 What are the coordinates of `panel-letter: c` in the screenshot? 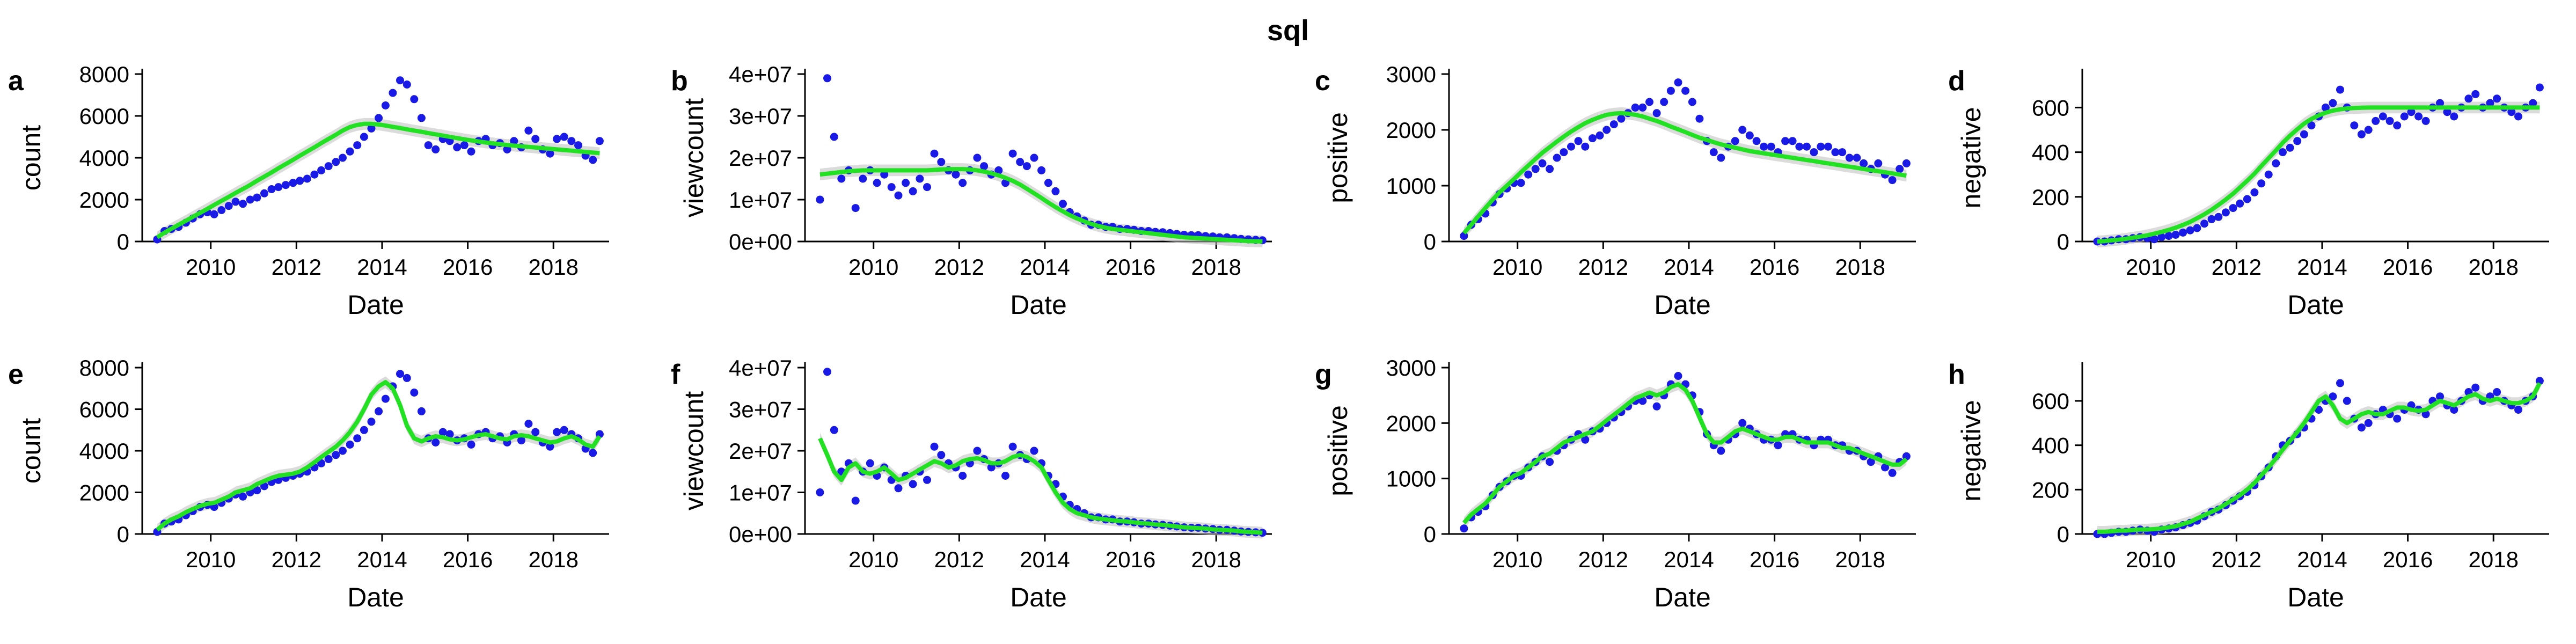 It's located at (1322, 81).